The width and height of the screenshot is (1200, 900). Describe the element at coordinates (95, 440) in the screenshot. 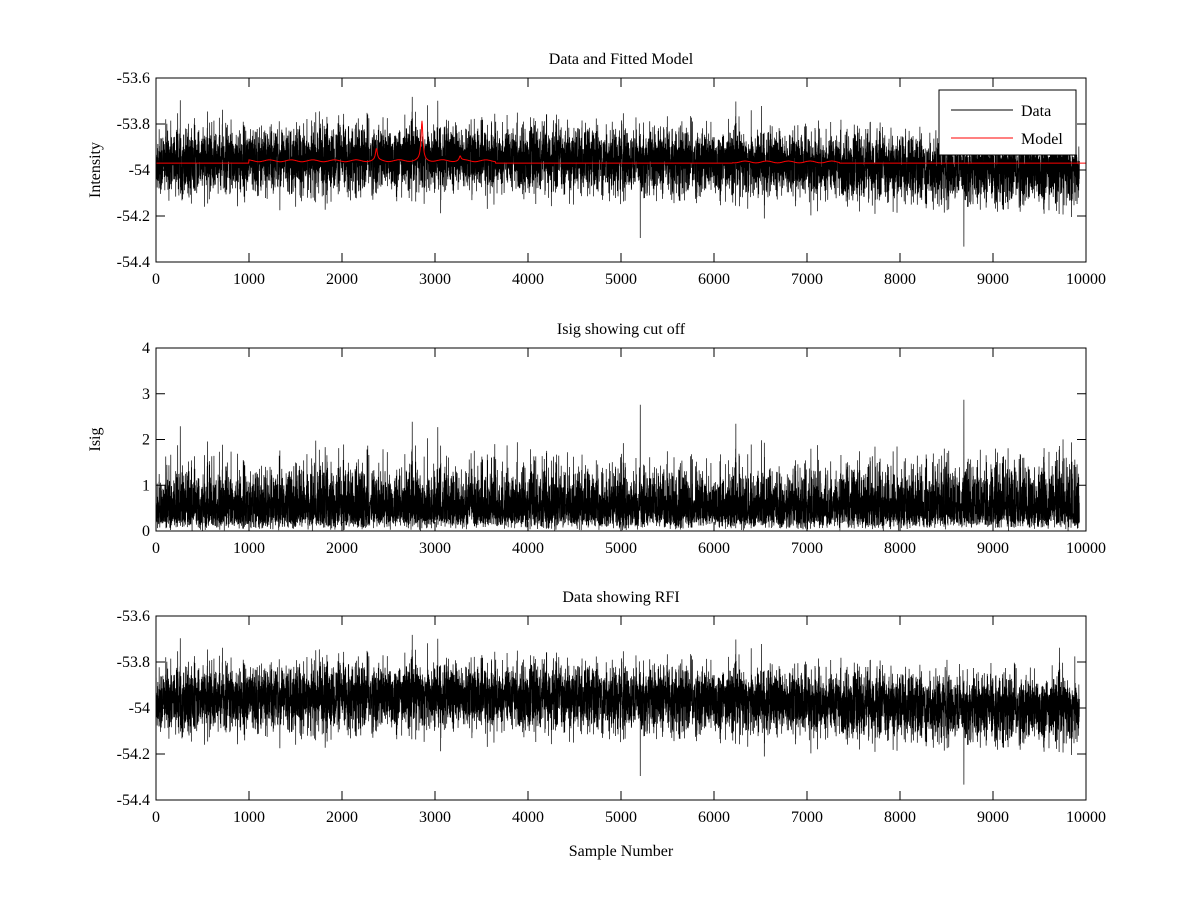

I see `y-axis-label: Isig` at that location.